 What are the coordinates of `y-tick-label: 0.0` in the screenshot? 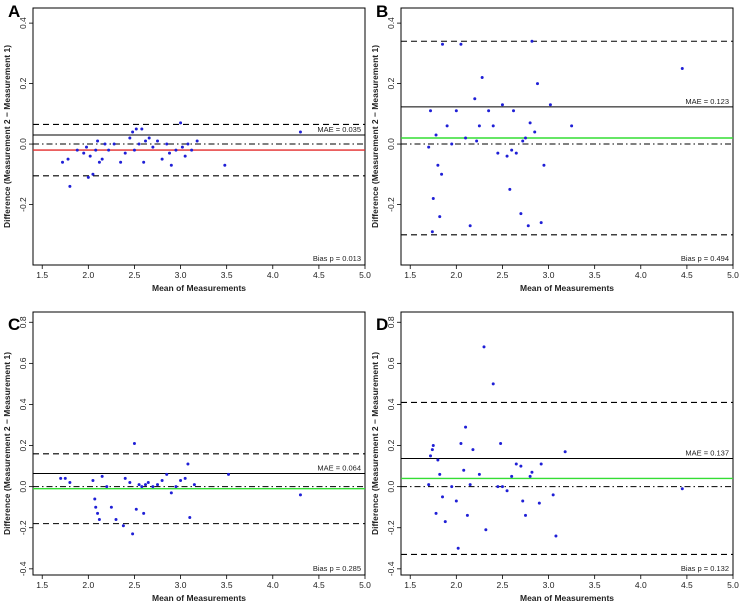 It's located at (391, 144).